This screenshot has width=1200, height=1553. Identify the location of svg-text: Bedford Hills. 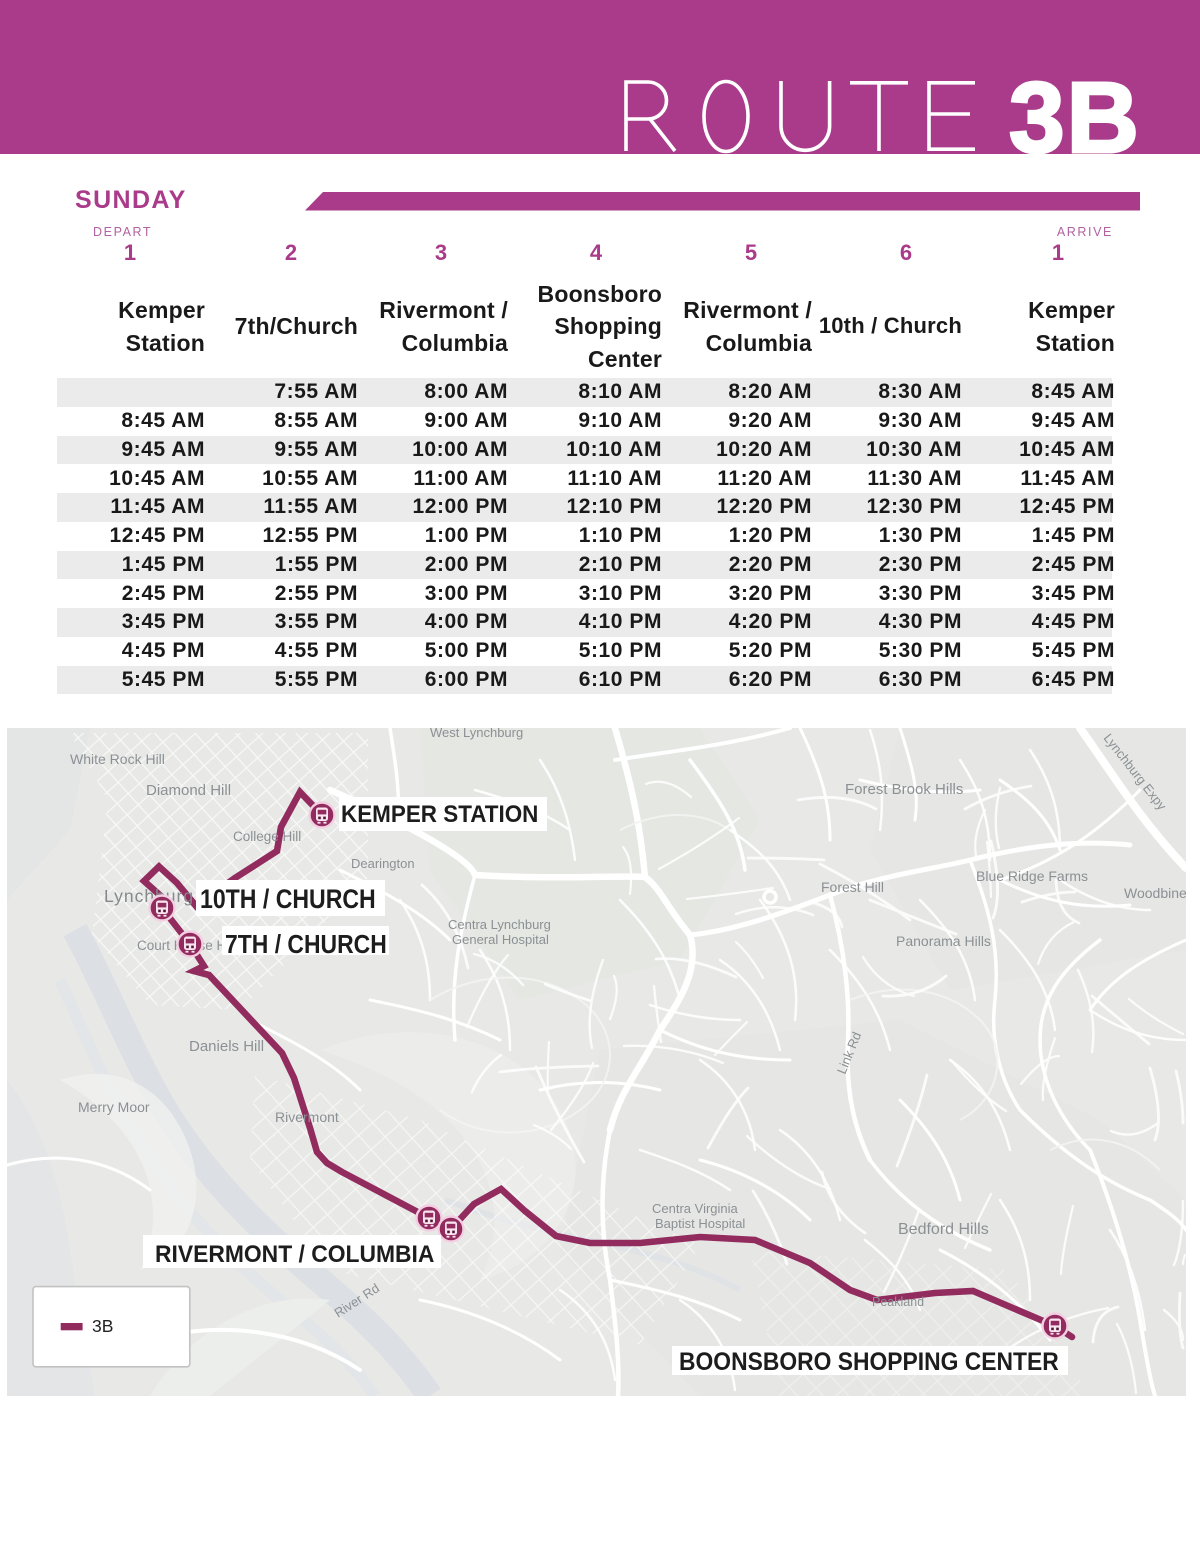
(943, 1229).